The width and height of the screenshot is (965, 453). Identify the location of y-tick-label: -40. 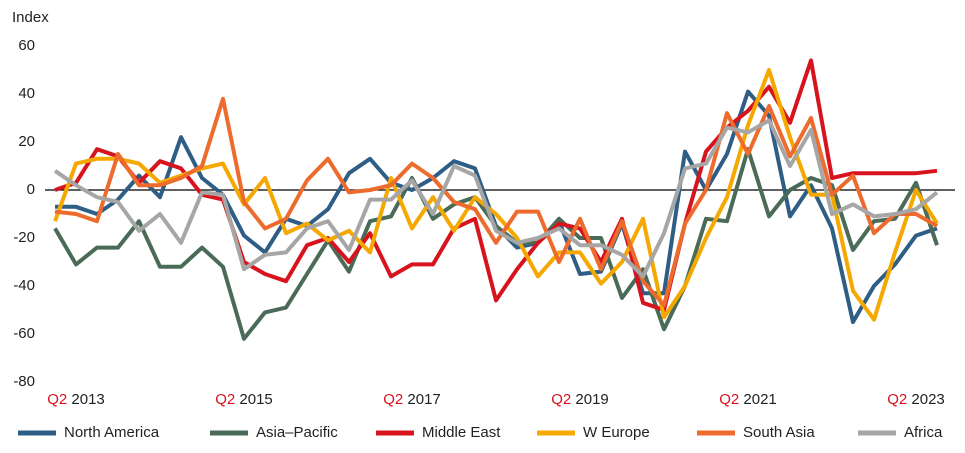
(24, 285).